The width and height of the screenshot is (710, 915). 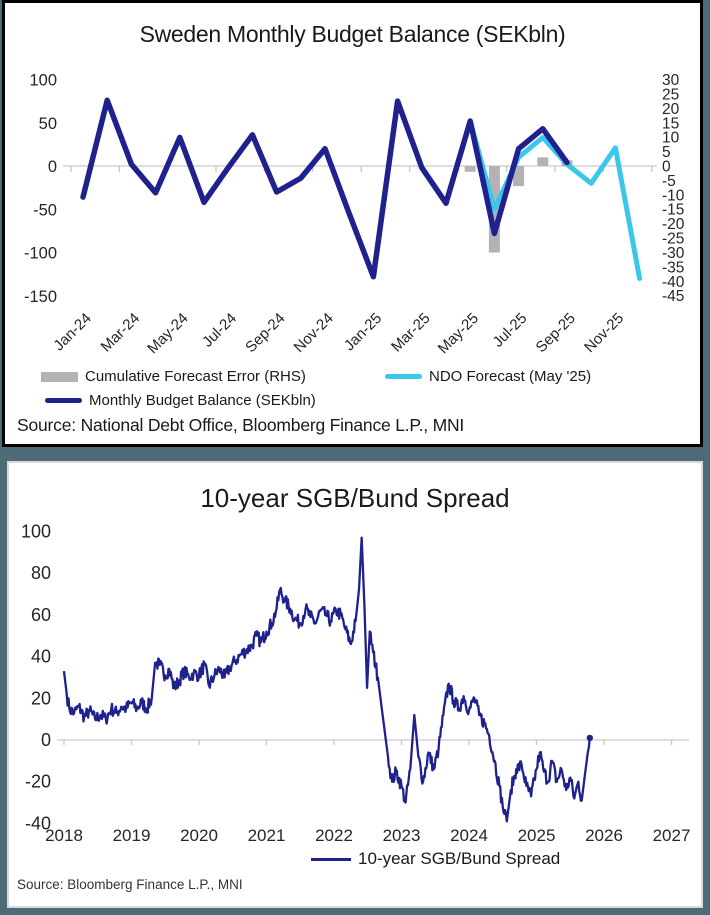 I want to click on legend-item-forecast-error: Cumulative Forecast Error (RHS), so click(x=173, y=376).